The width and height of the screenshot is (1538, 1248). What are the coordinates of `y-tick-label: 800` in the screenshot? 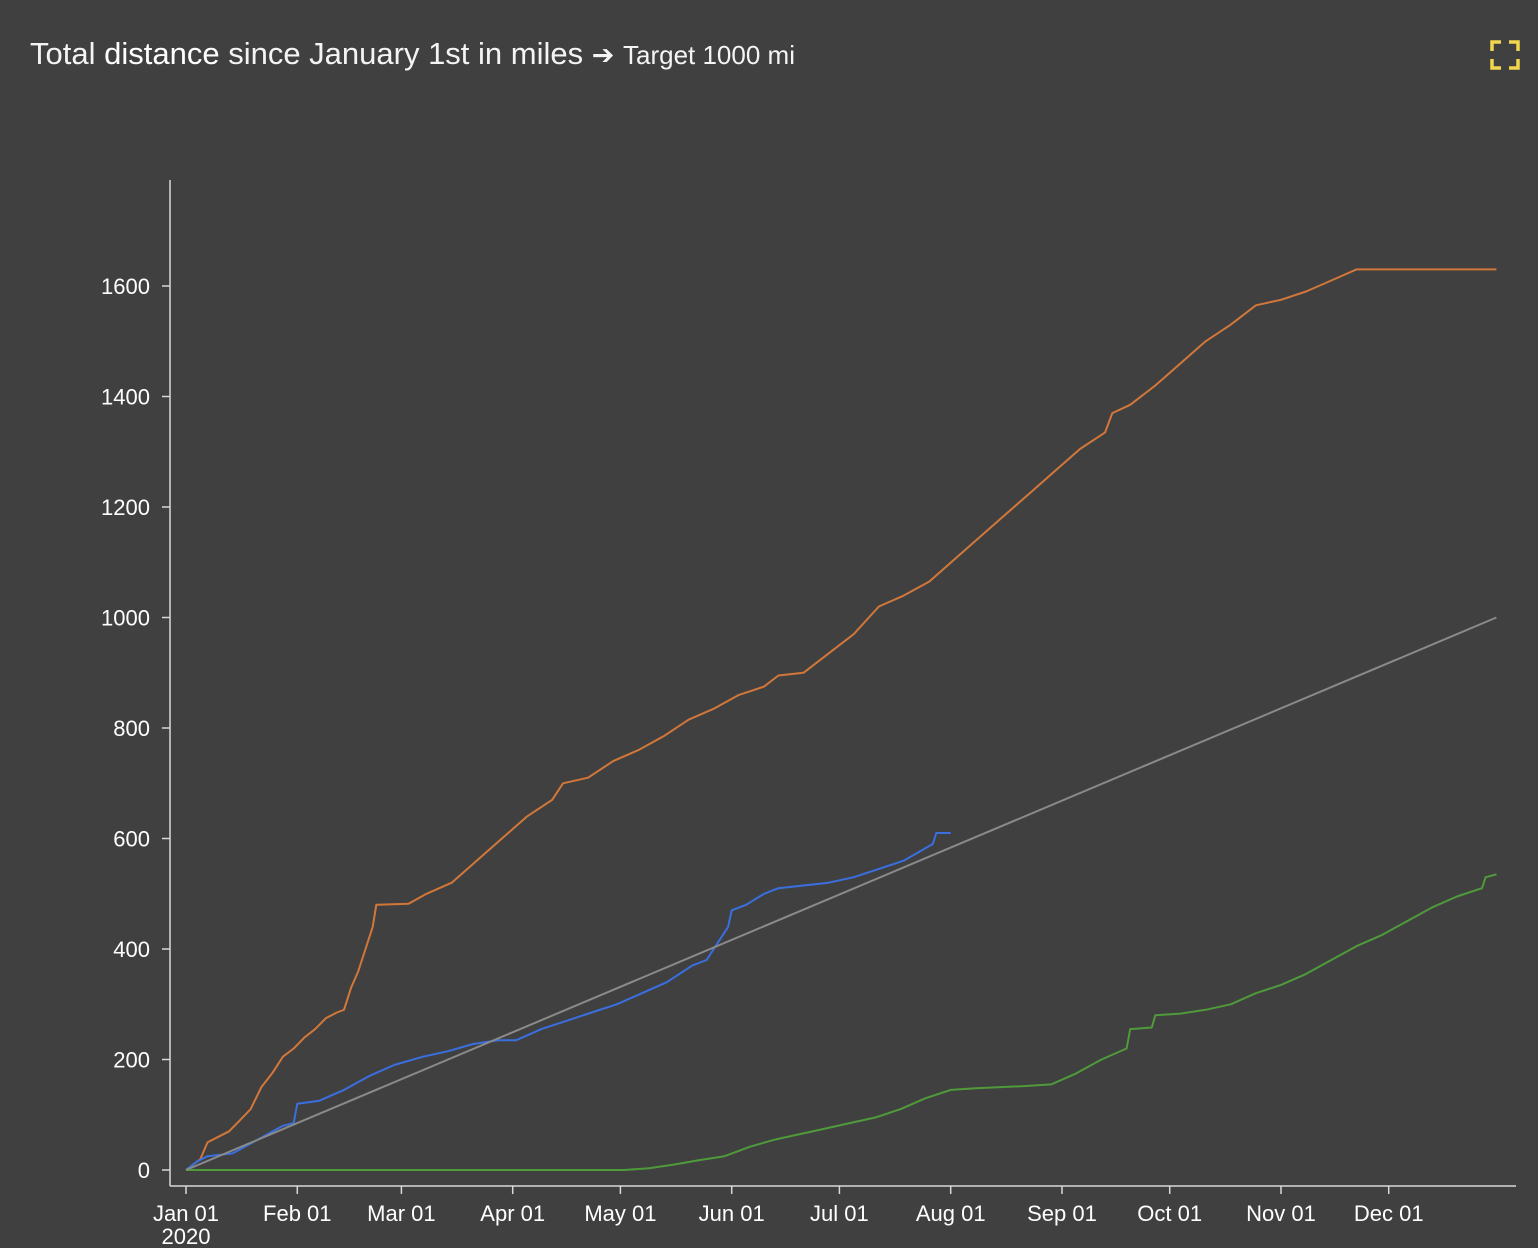 It's located at (131, 728).